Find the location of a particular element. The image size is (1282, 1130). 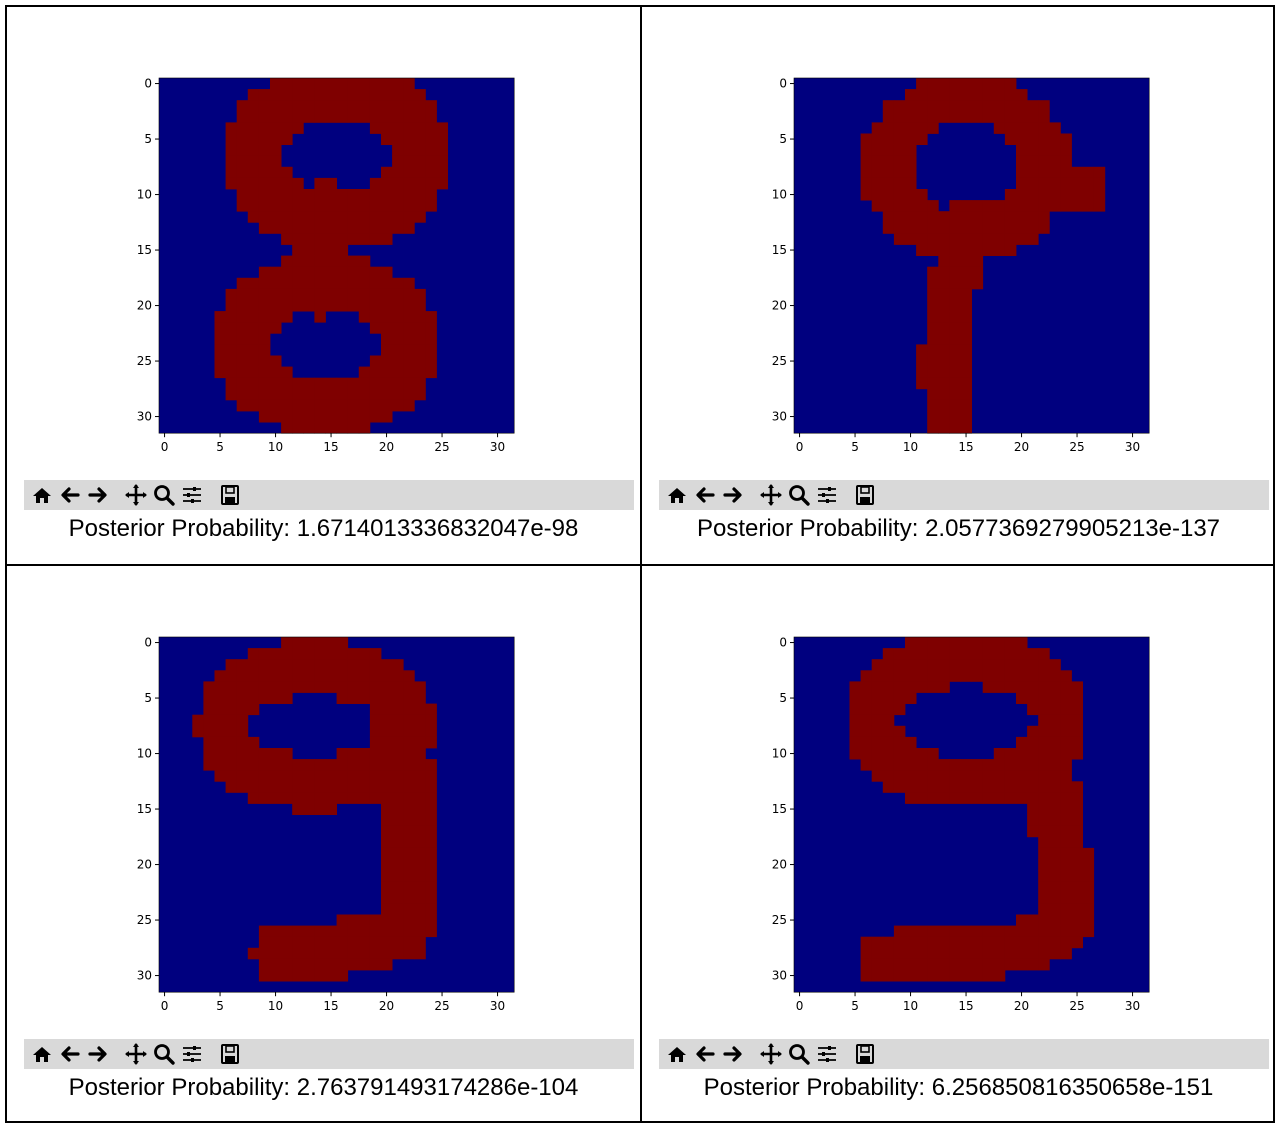

axes-frame is located at coordinates (971, 255).